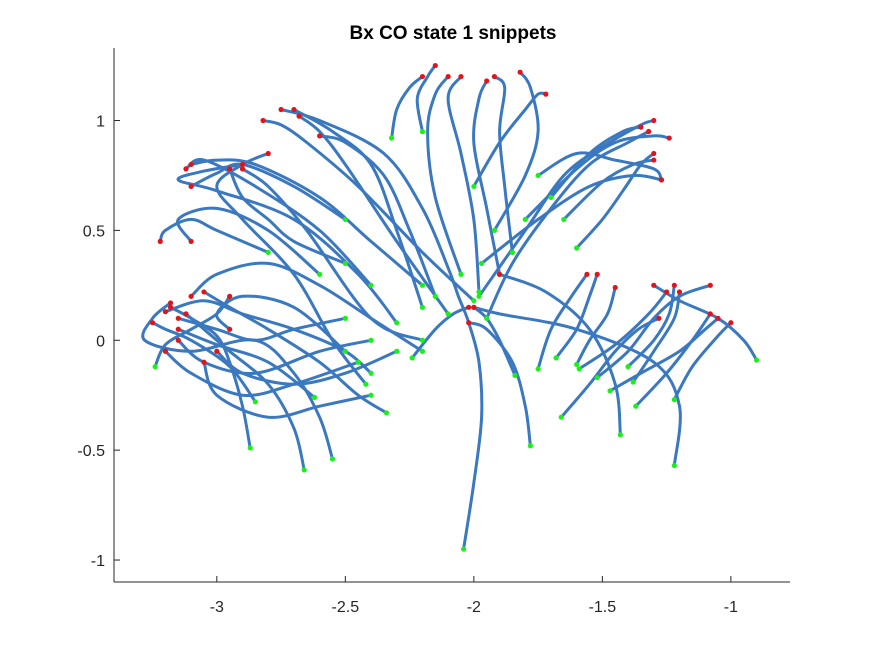  What do you see at coordinates (731, 607) in the screenshot?
I see `x-tick-label: -1` at bounding box center [731, 607].